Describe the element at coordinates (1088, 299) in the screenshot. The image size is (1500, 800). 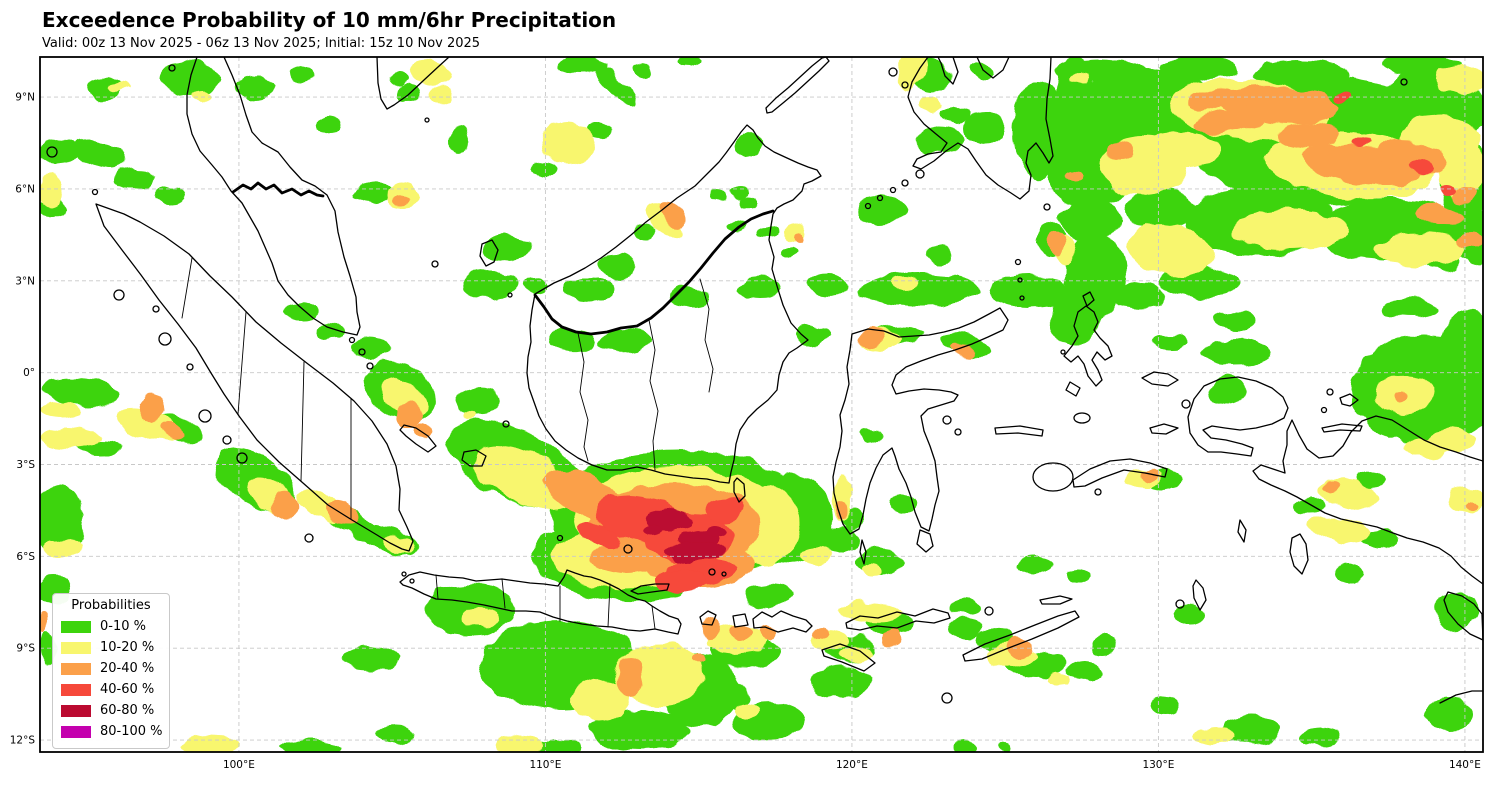
I see `coast-morotai` at that location.